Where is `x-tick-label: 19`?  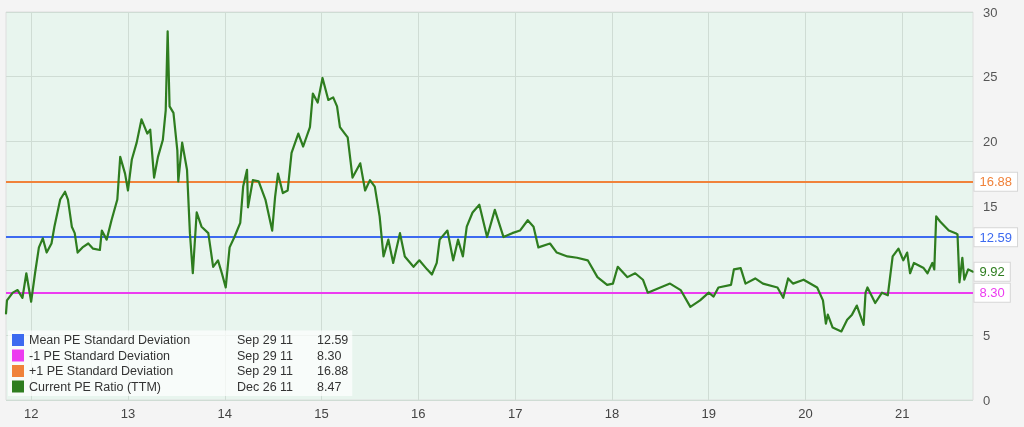 x-tick-label: 19 is located at coordinates (708, 413).